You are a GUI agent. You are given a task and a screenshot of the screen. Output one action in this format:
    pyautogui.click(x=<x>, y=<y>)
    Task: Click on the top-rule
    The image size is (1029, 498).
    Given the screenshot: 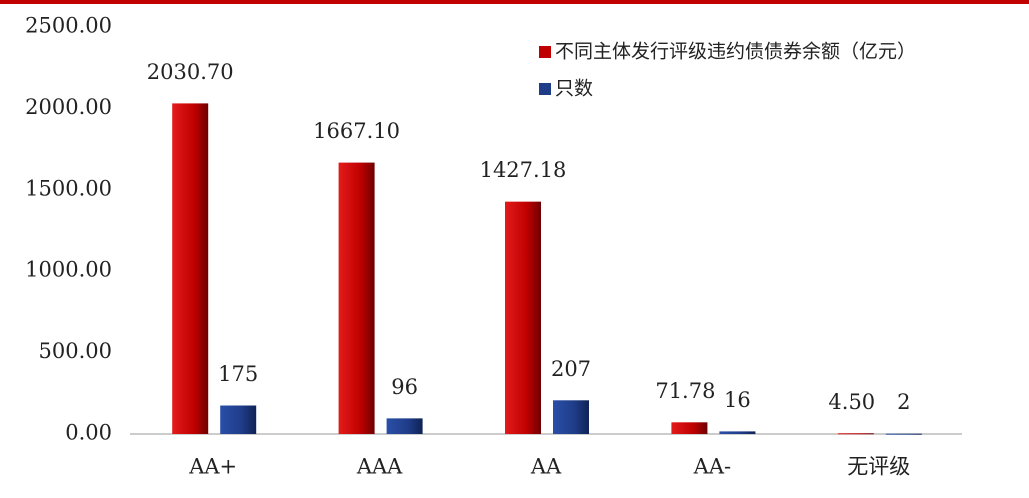 What is the action you would take?
    pyautogui.click(x=514, y=2)
    